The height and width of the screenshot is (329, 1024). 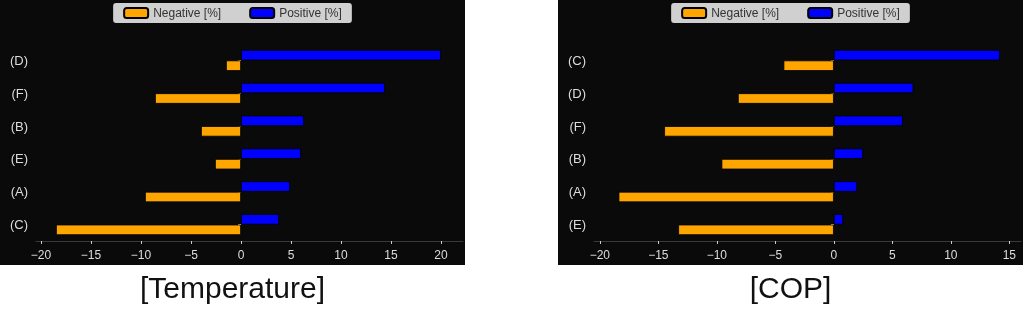 What do you see at coordinates (790, 288) in the screenshot?
I see `text: [COP]` at bounding box center [790, 288].